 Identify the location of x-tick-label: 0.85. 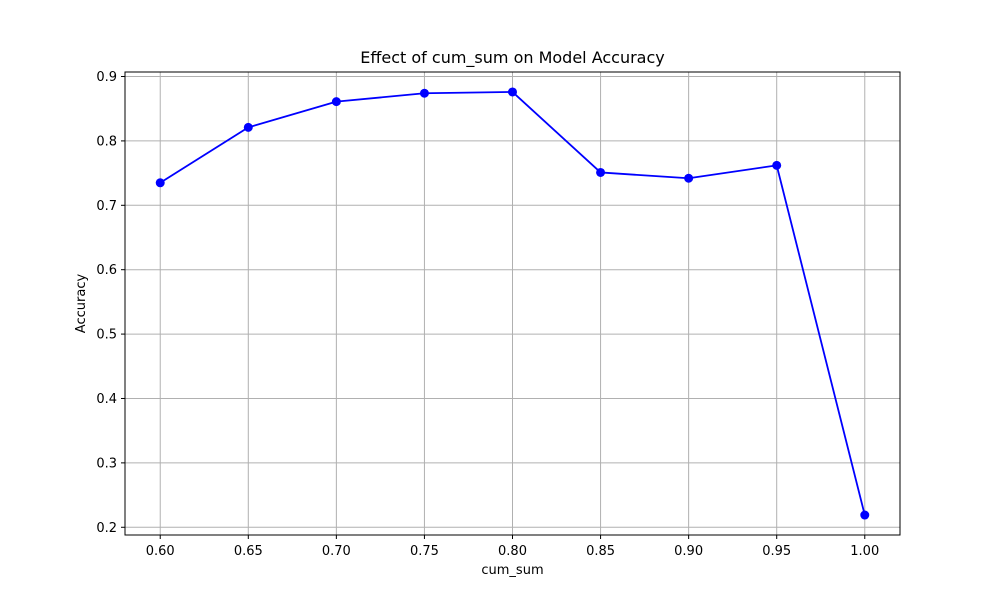
(600, 551).